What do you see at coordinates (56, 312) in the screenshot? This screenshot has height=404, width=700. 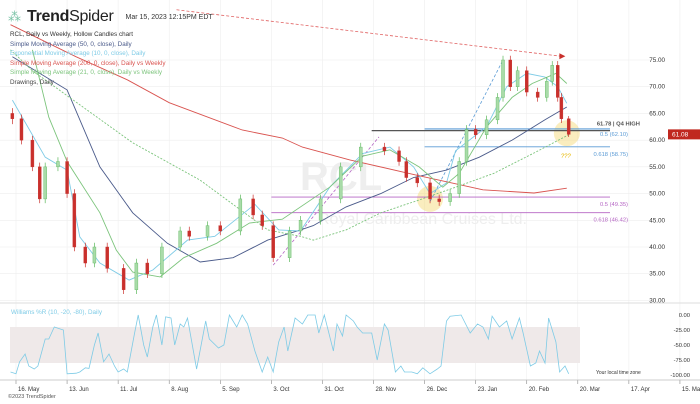 I see `williams-r-label: Williams %R (10, -20, -80), Daily` at bounding box center [56, 312].